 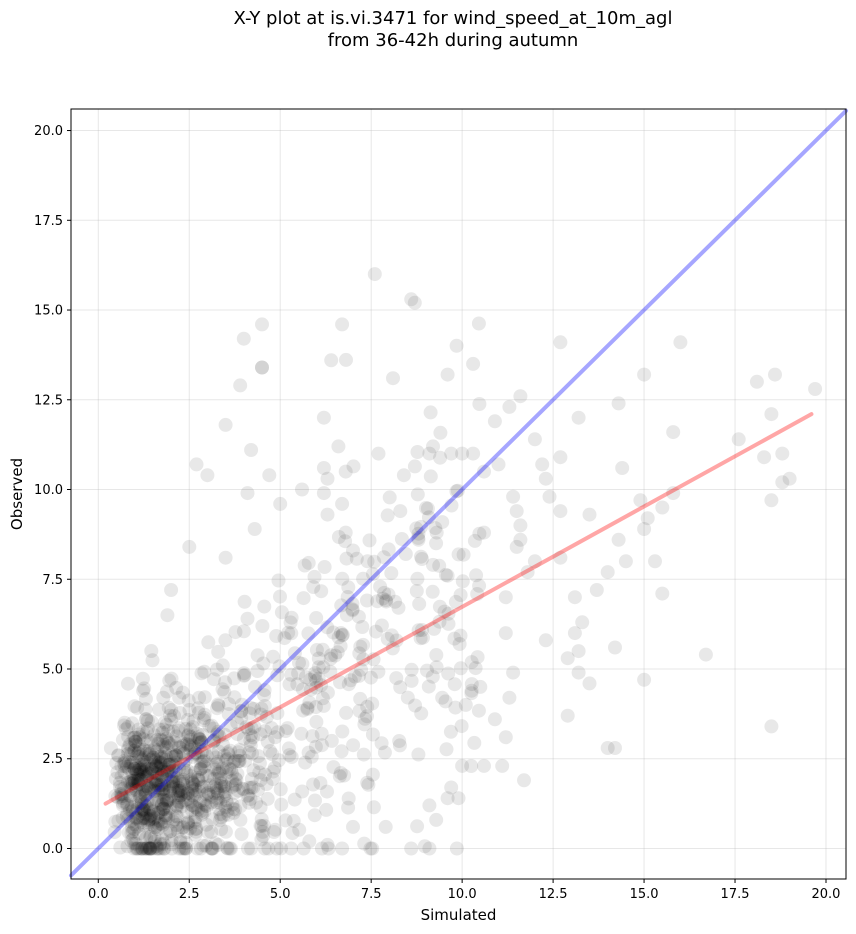 I want to click on x-tick-label: 12.5, so click(x=553, y=894).